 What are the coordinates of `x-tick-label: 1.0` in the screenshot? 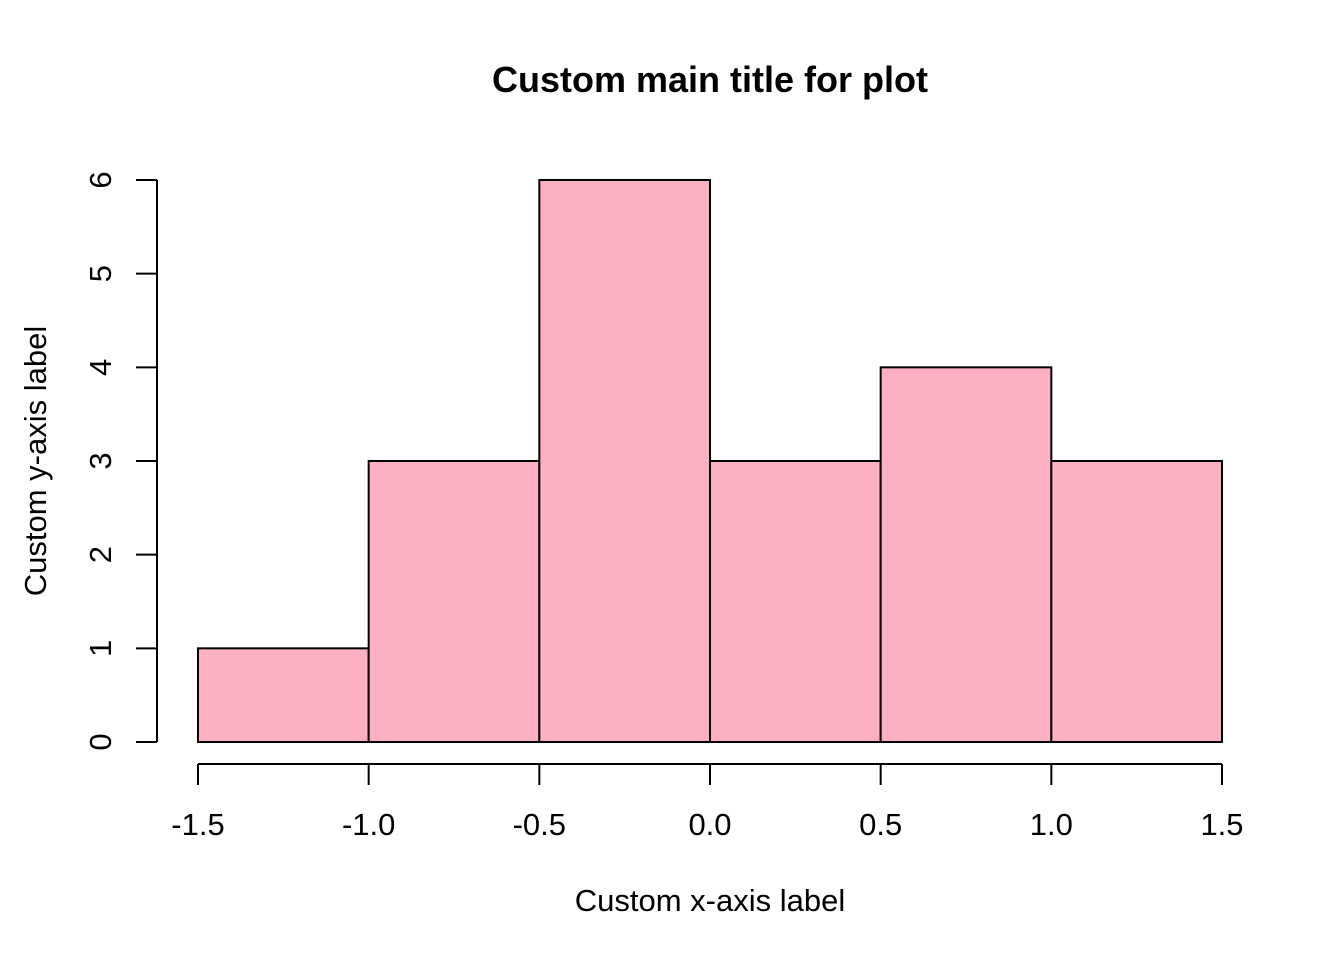 It's located at (1051, 824).